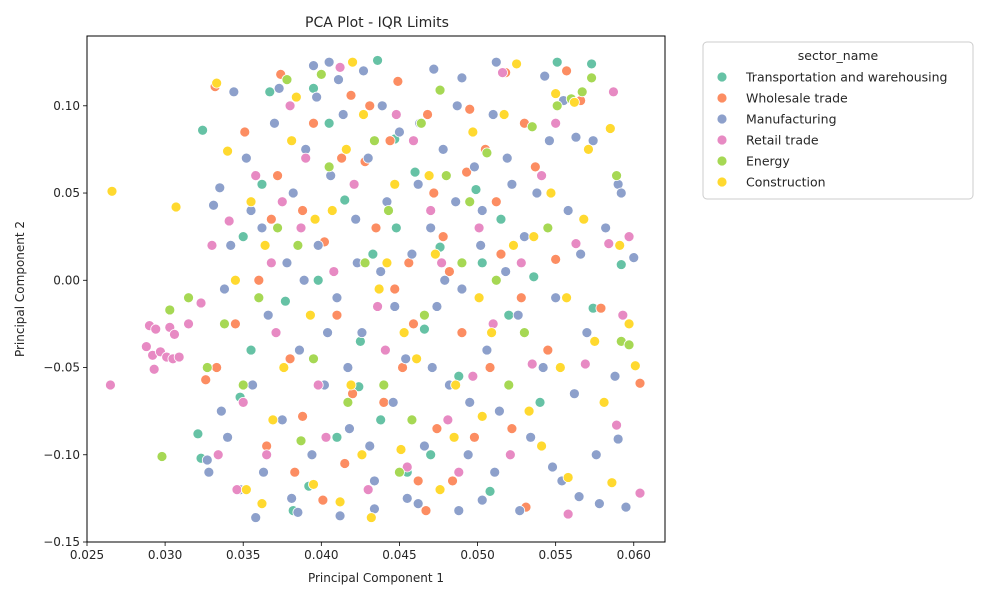 The width and height of the screenshot is (1000, 600). I want to click on y-tick-label: −0.10, so click(61, 455).